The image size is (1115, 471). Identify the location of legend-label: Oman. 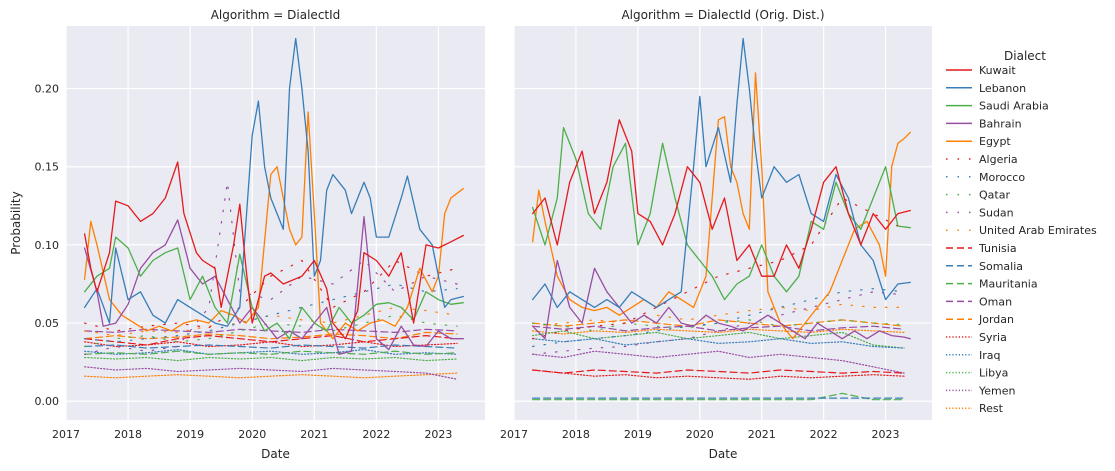
(995, 301).